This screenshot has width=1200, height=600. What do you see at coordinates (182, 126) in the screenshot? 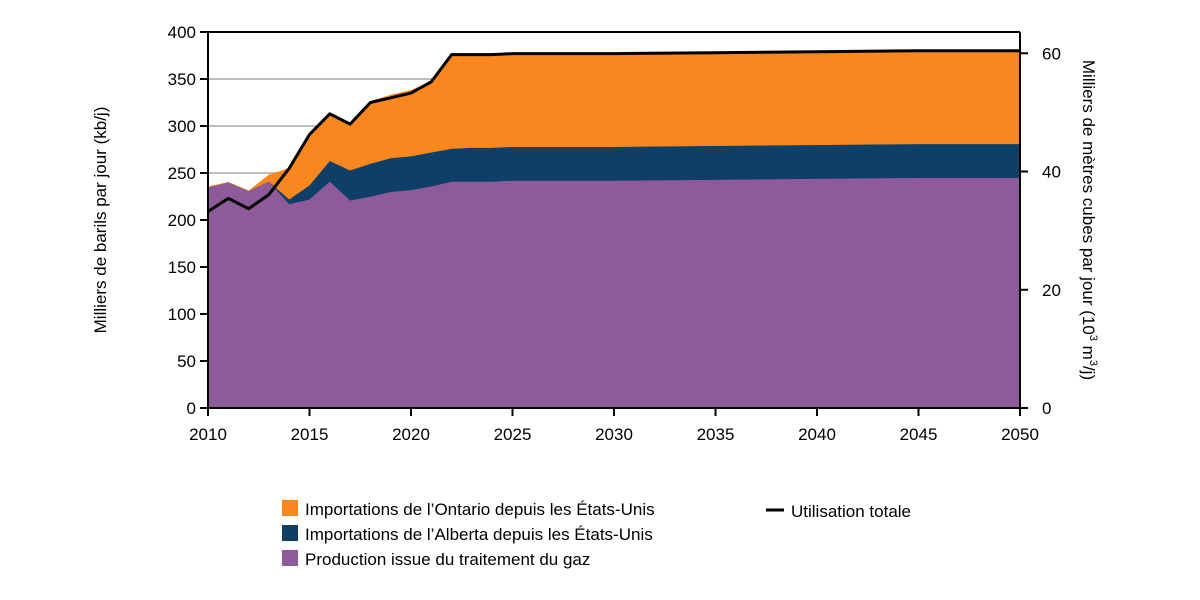
I see `y-tick-label-300: 300` at bounding box center [182, 126].